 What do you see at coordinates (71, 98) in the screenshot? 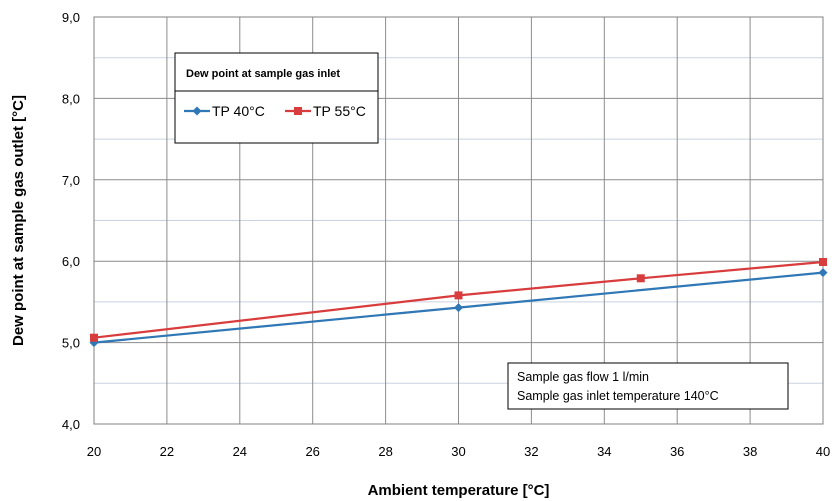
I see `y-tick-label: 8,0` at bounding box center [71, 98].